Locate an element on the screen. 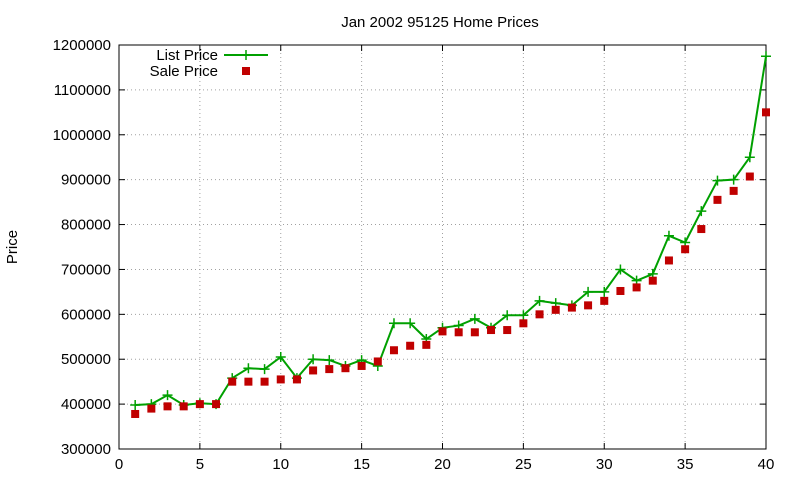 The image size is (800, 480). y-tick-label: 600000 is located at coordinates (86, 314).